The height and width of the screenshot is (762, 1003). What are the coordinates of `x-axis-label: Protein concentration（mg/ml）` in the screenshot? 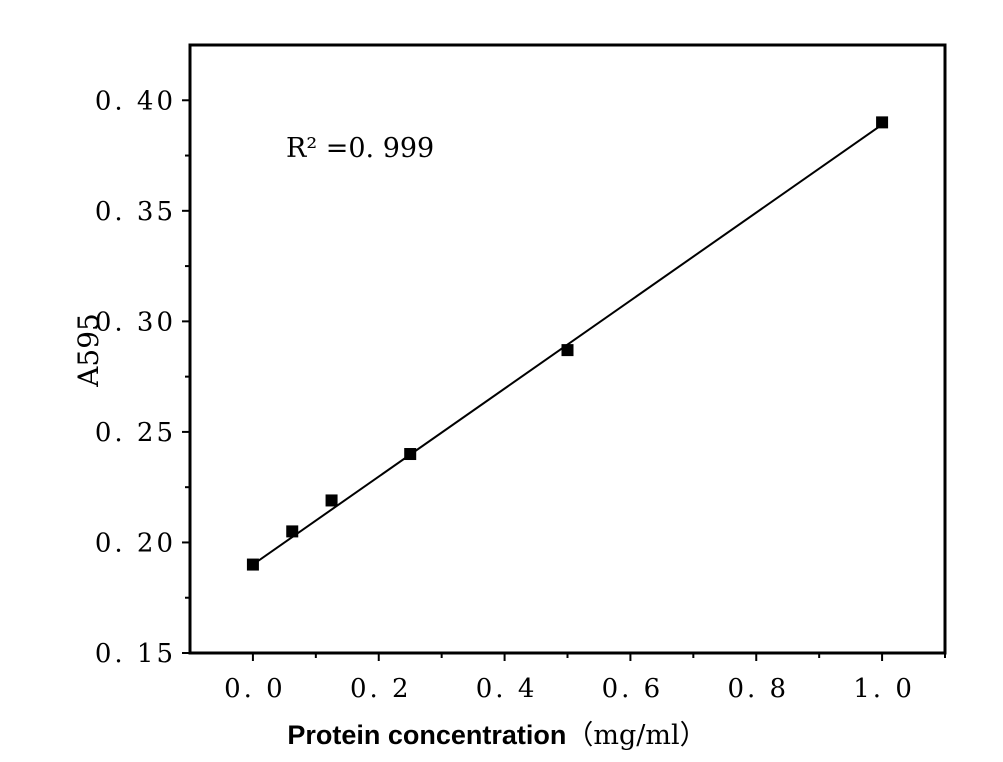 It's located at (496, 735).